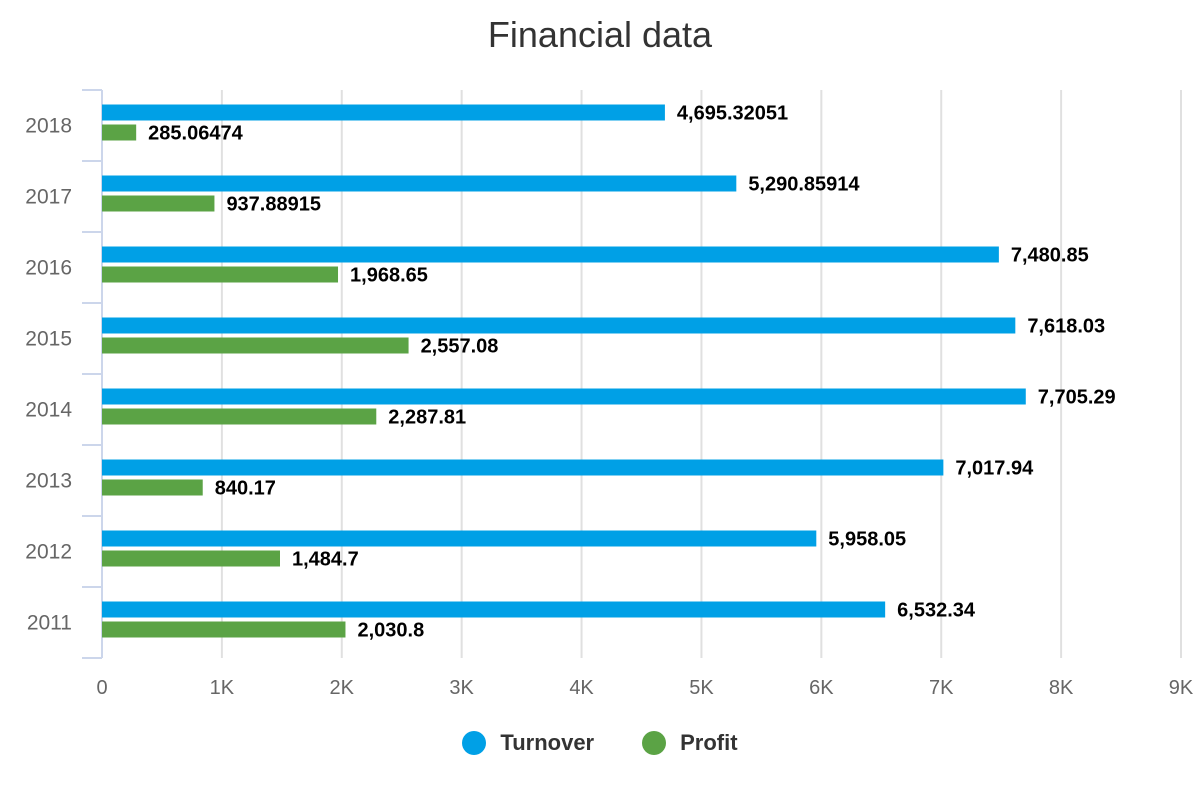 Image resolution: width=1200 pixels, height=800 pixels. I want to click on data-label-turnover: 7,480.85, so click(1050, 256).